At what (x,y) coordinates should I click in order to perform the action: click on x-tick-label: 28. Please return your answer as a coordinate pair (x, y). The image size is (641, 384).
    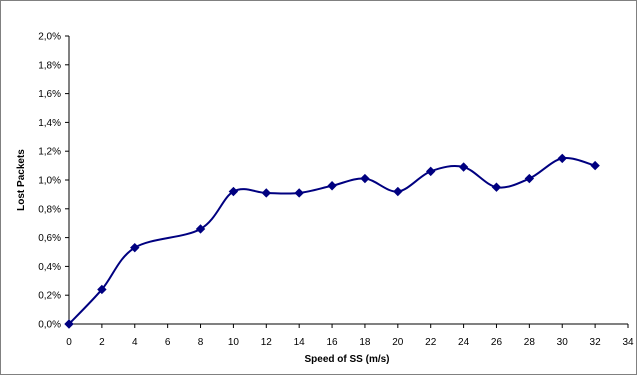
    Looking at the image, I should click on (530, 342).